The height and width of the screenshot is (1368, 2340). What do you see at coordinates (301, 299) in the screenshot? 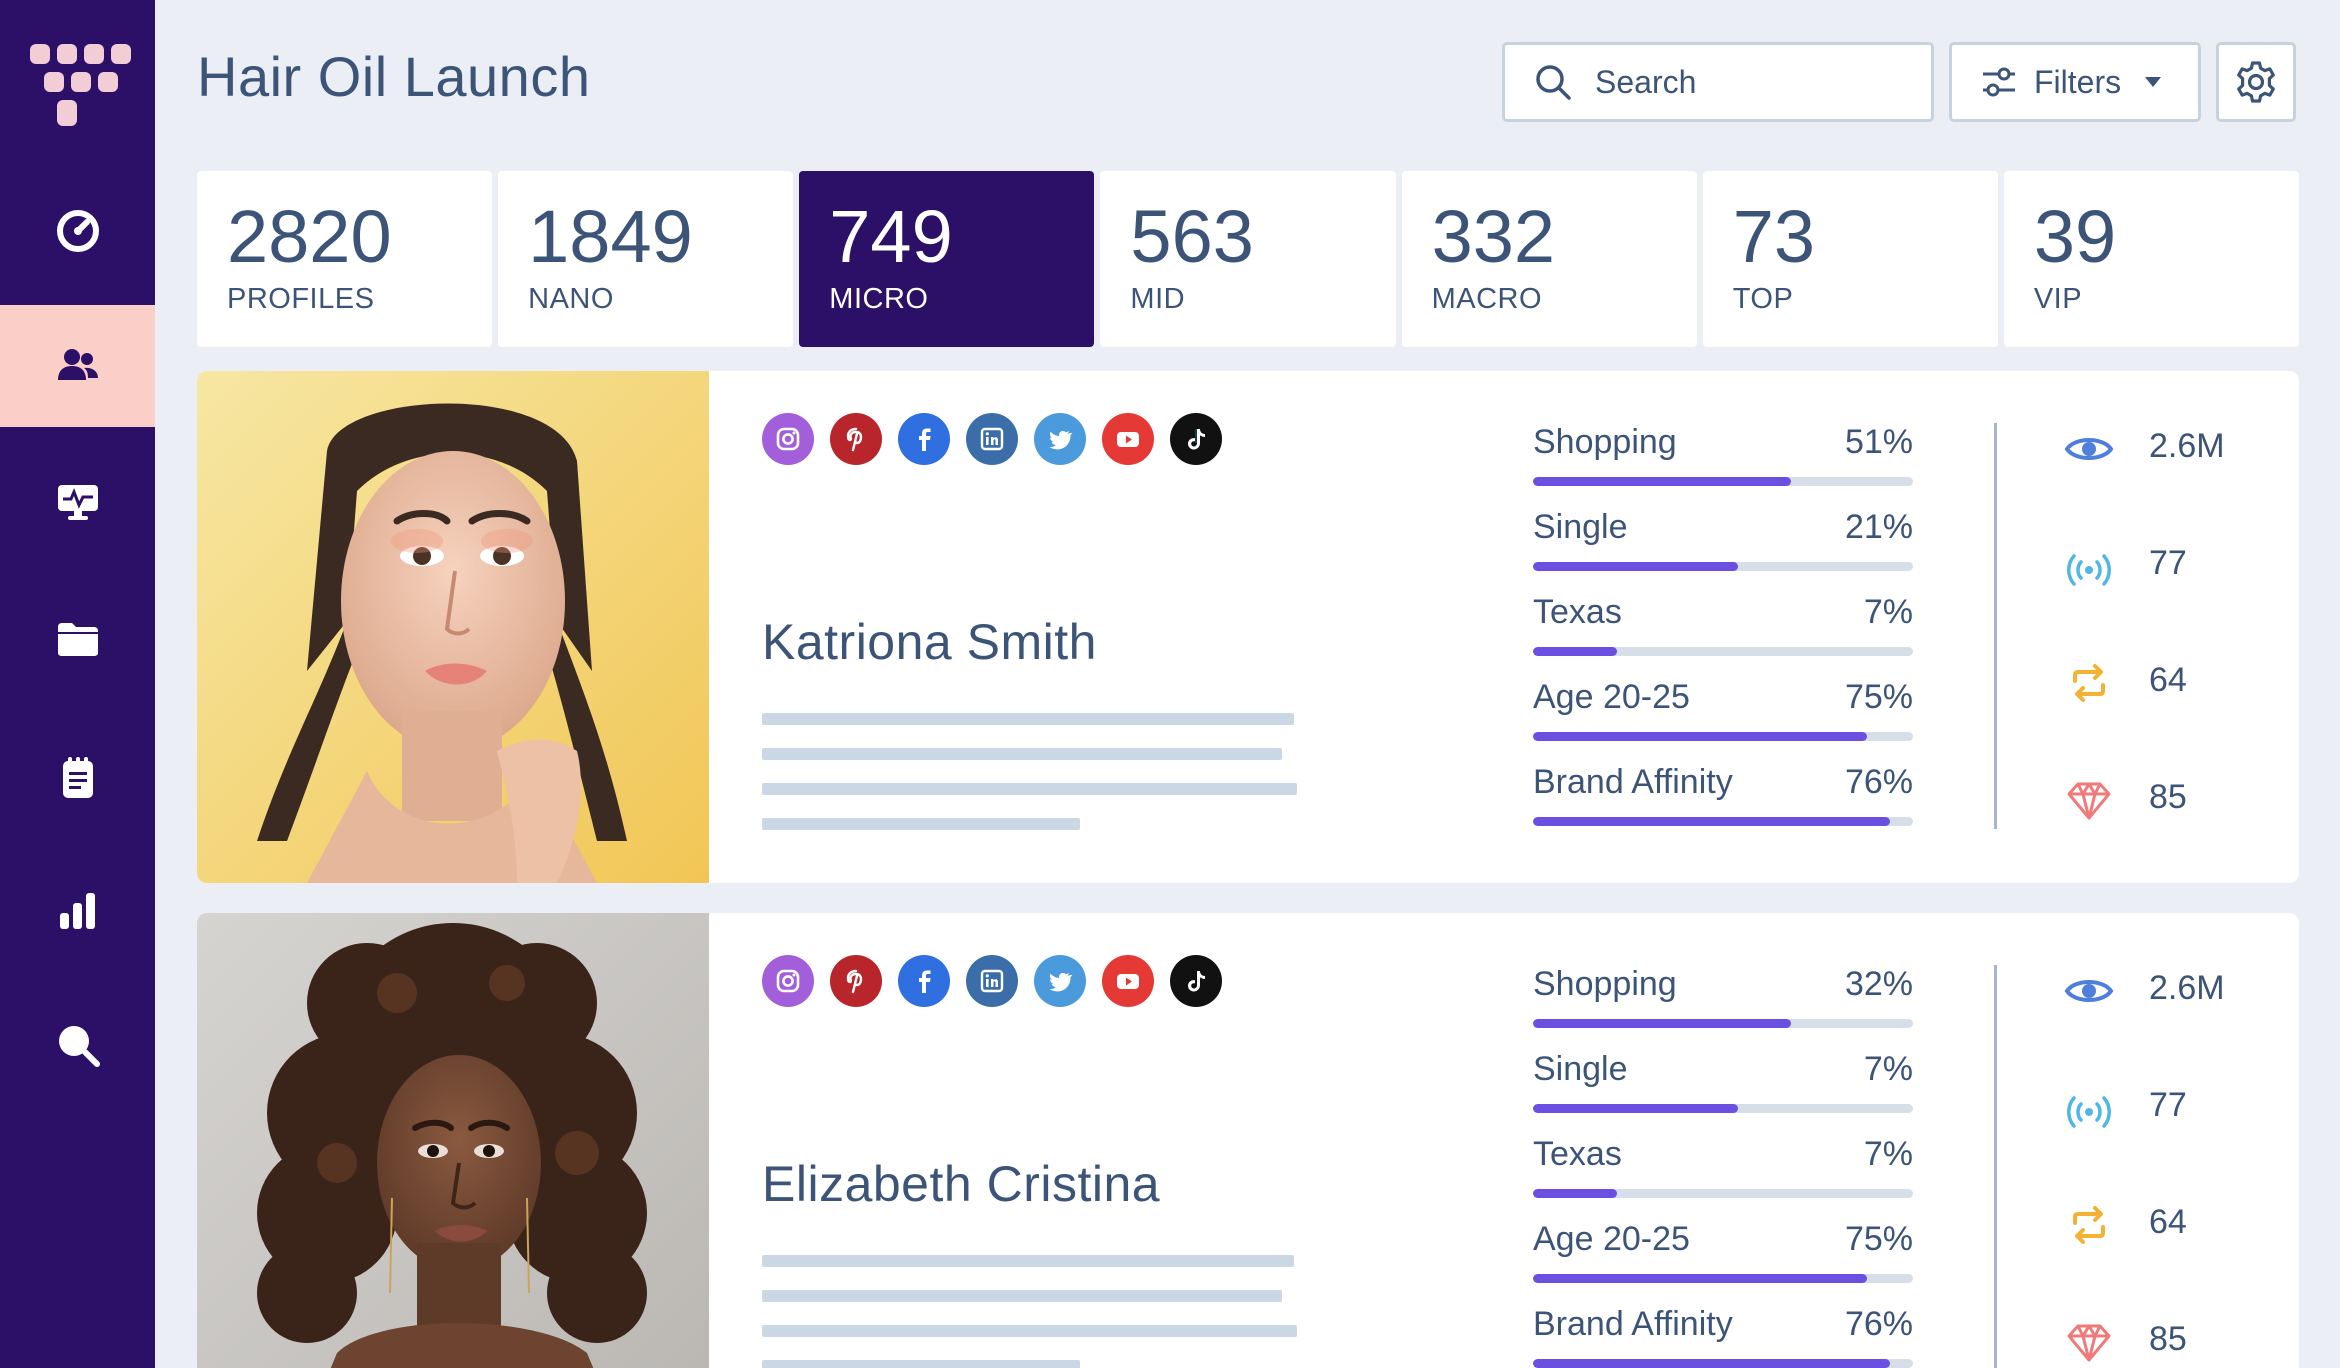
I see `stat-label: PROFILES` at bounding box center [301, 299].